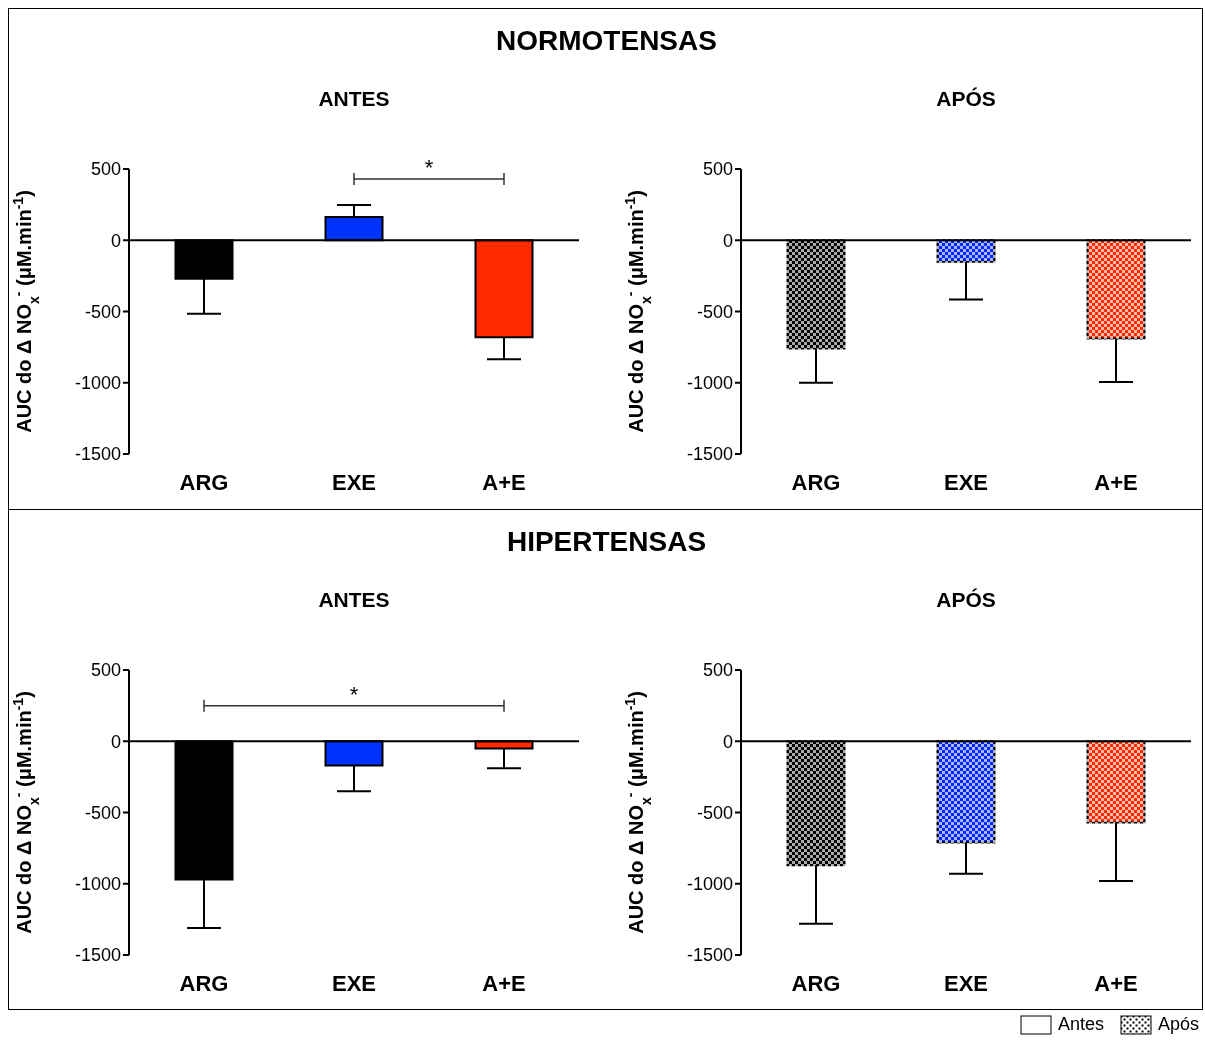  What do you see at coordinates (606, 41) in the screenshot?
I see `chart-title: NORMOTENSAS` at bounding box center [606, 41].